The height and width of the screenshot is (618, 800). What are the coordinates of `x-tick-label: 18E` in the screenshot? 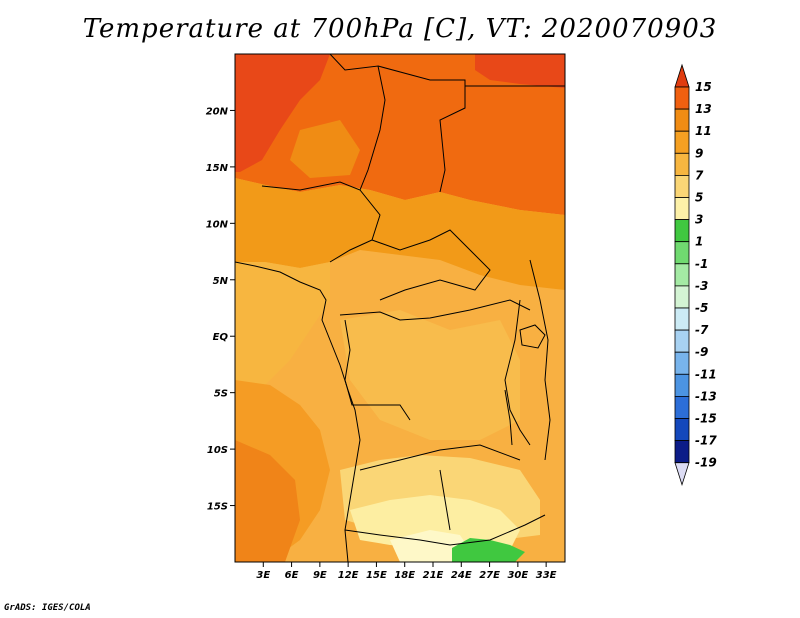 It's located at (404, 575).